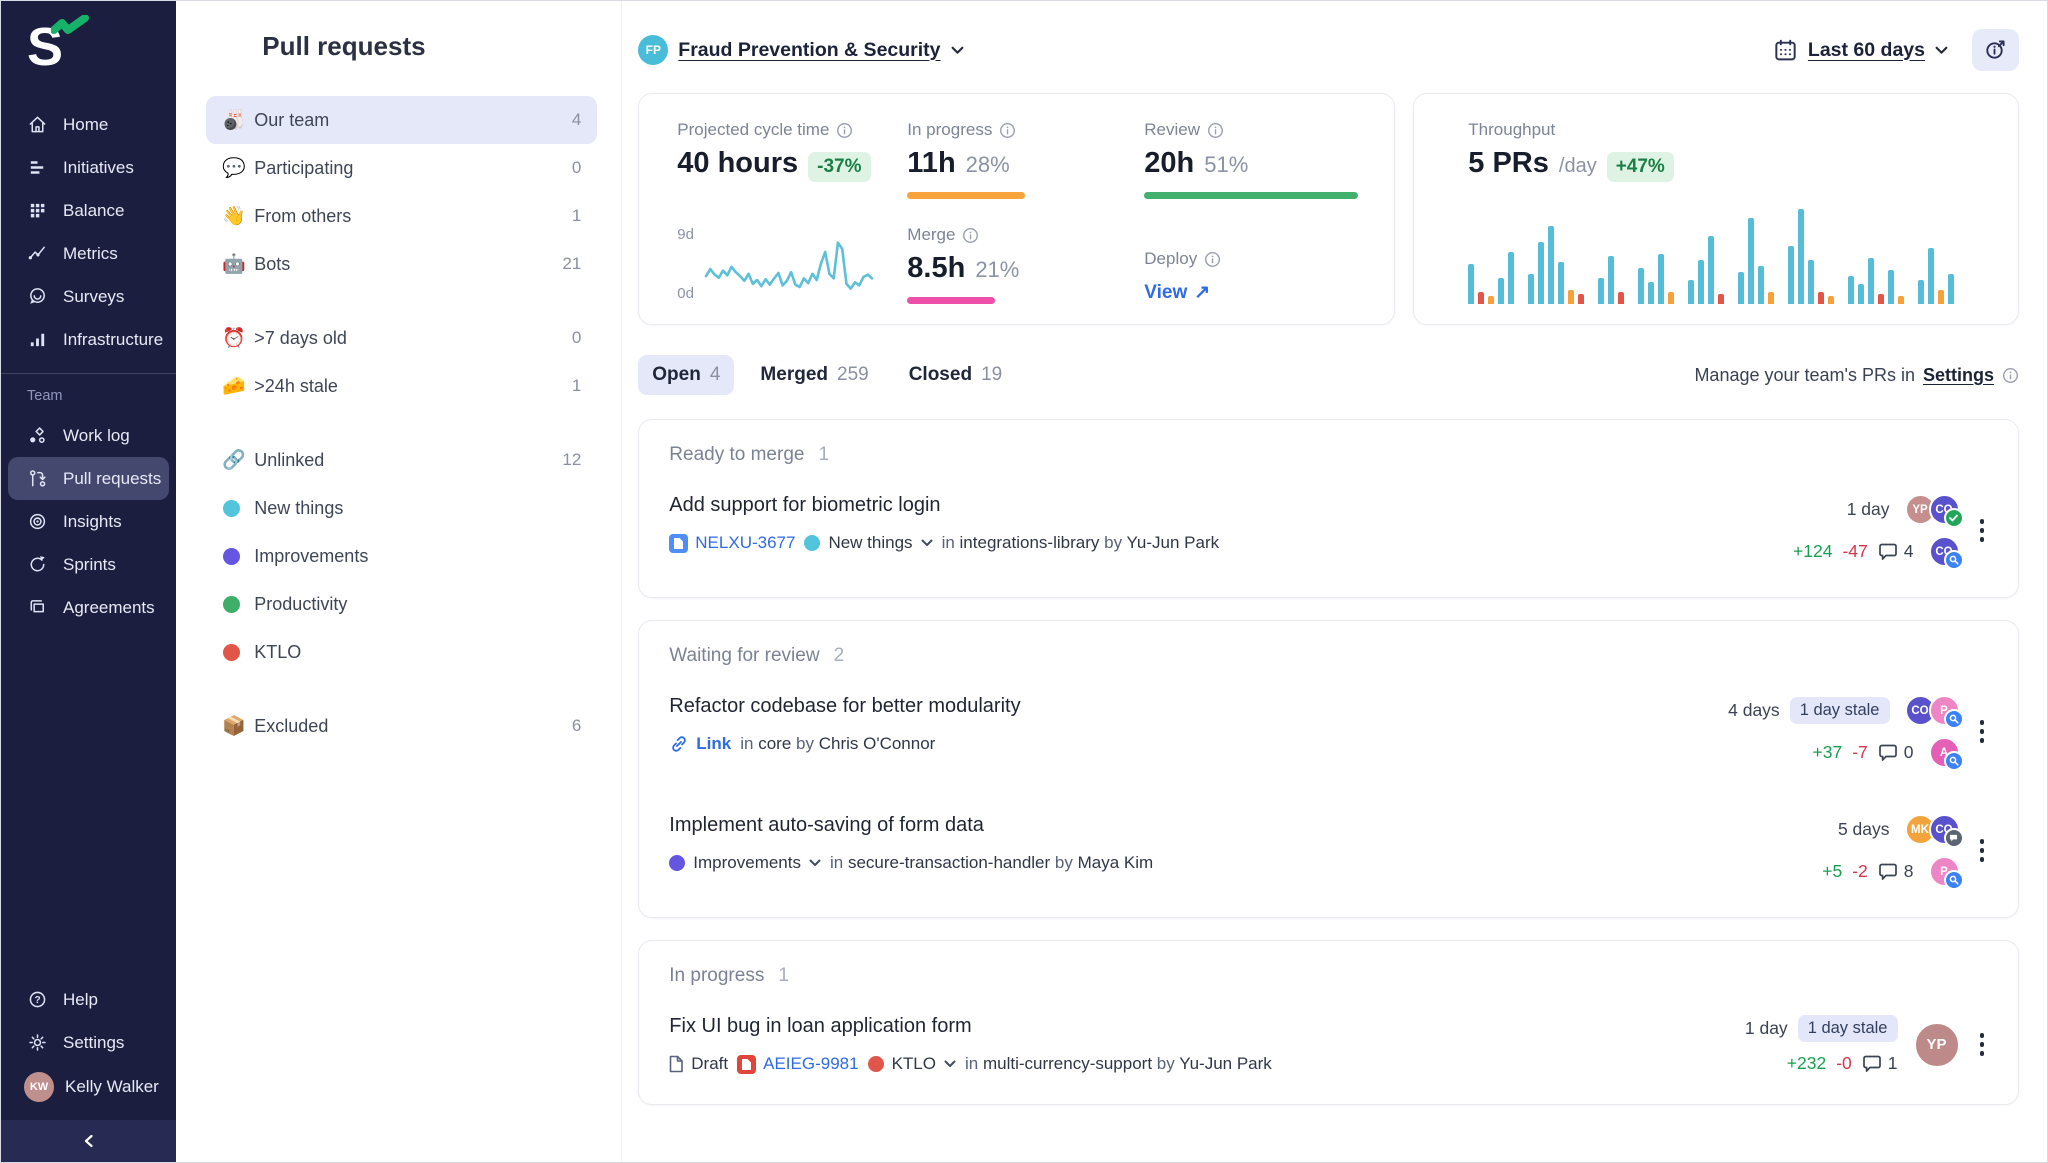  I want to click on filter-improvements: Improvements, so click(401, 556).